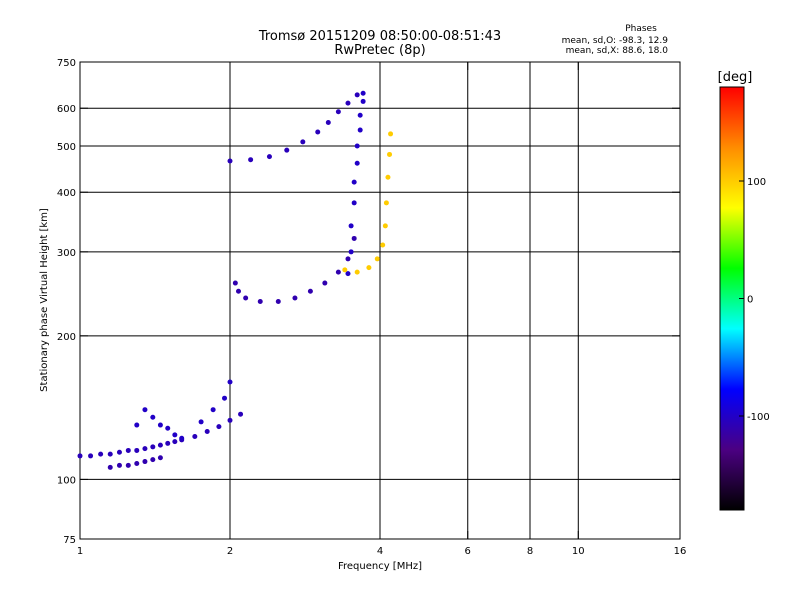  What do you see at coordinates (615, 41) in the screenshot?
I see `stats-o-mode: mean, sd,O: -98.3, 12.9` at bounding box center [615, 41].